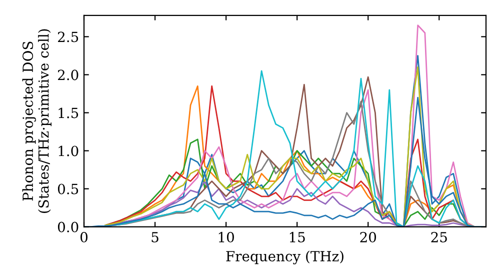  Describe the element at coordinates (84, 237) in the screenshot. I see `x-tick-label: 0` at that location.